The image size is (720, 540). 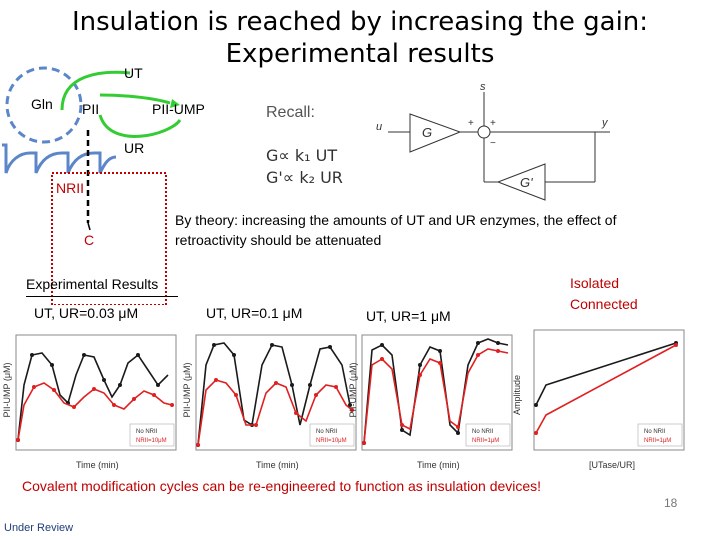 What do you see at coordinates (427, 132) in the screenshot?
I see `block-g-label: G` at bounding box center [427, 132].